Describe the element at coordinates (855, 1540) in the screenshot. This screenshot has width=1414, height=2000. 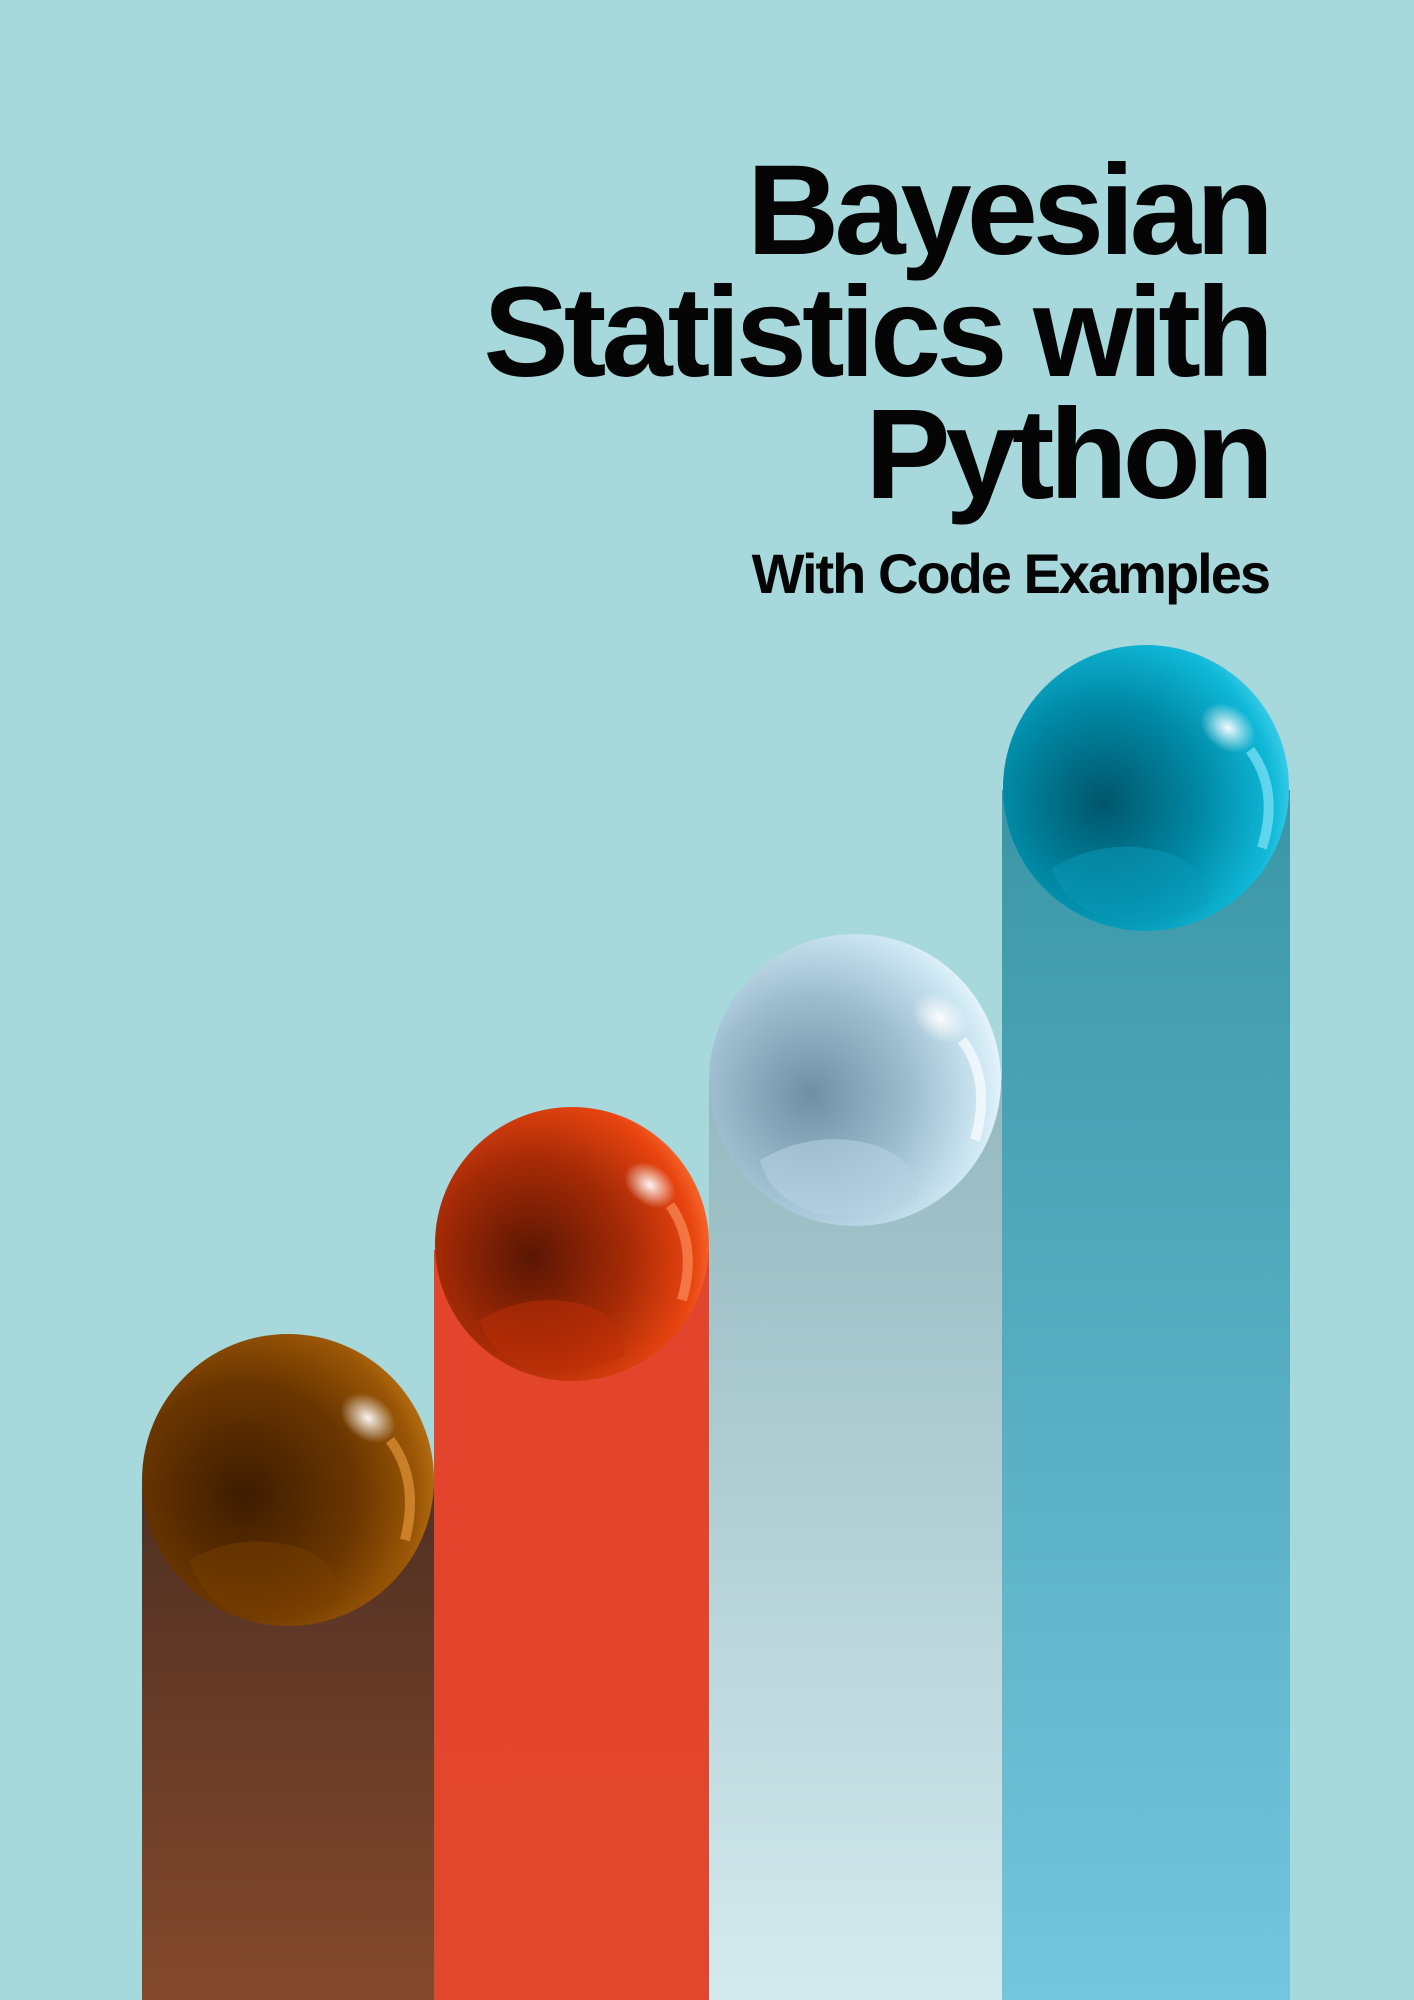
I see `column-grey` at that location.